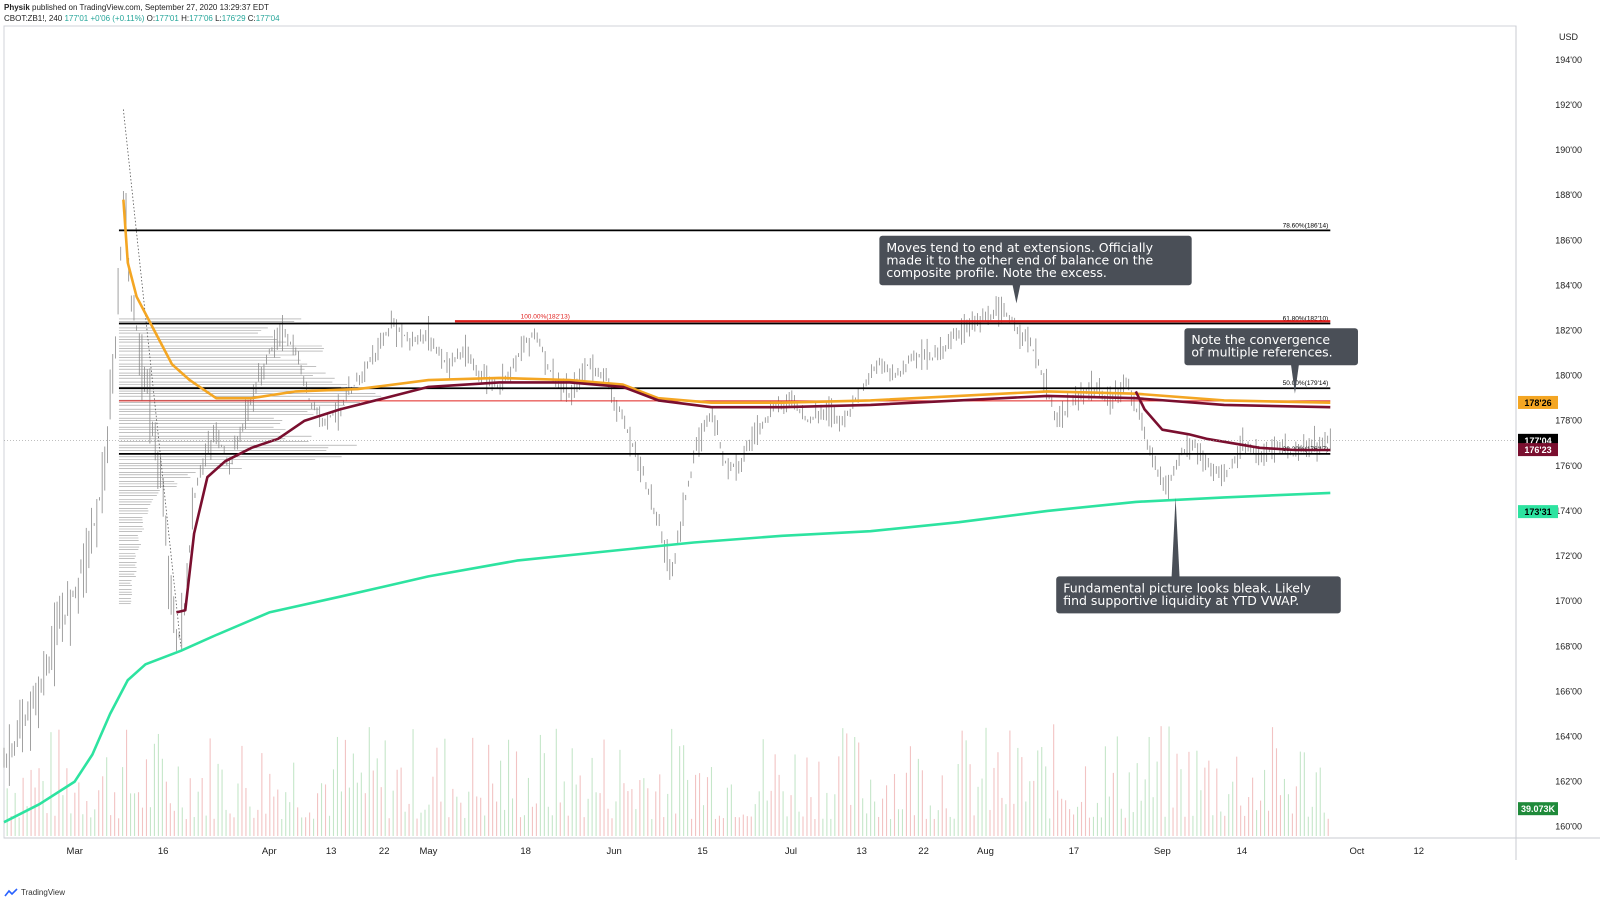 The image size is (1600, 901). What do you see at coordinates (269, 851) in the screenshot?
I see `time-tick-label: Apr` at bounding box center [269, 851].